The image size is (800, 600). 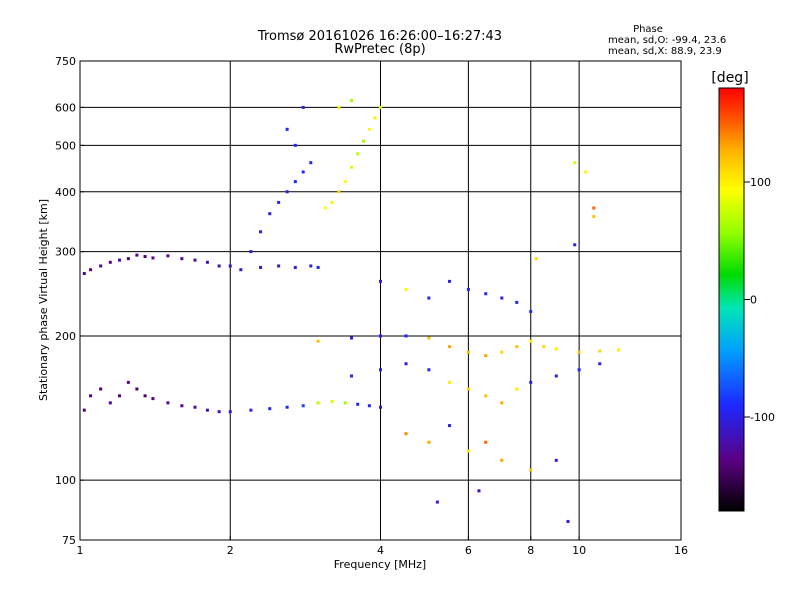 I want to click on y-tick-label: 300, so click(x=65, y=252).